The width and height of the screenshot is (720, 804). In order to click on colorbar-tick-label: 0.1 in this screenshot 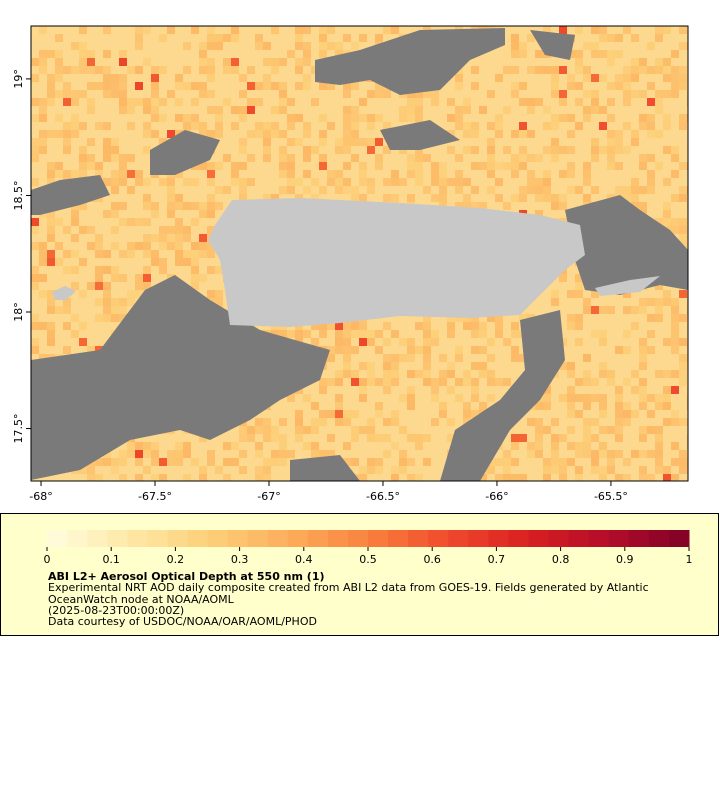, I will do `click(111, 559)`.